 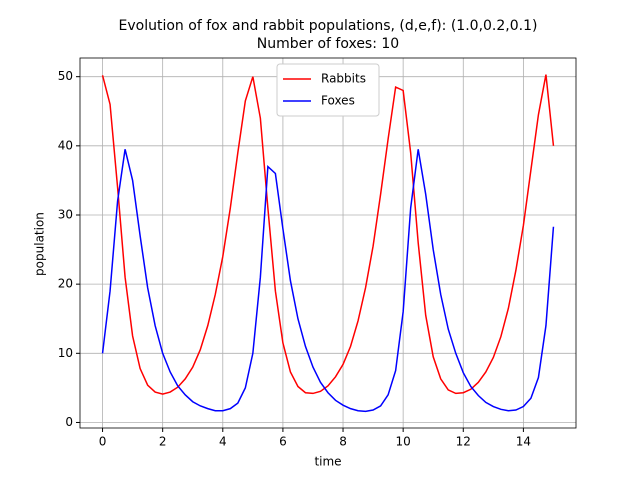 What do you see at coordinates (338, 101) in the screenshot?
I see `legend-label: Foxes` at bounding box center [338, 101].